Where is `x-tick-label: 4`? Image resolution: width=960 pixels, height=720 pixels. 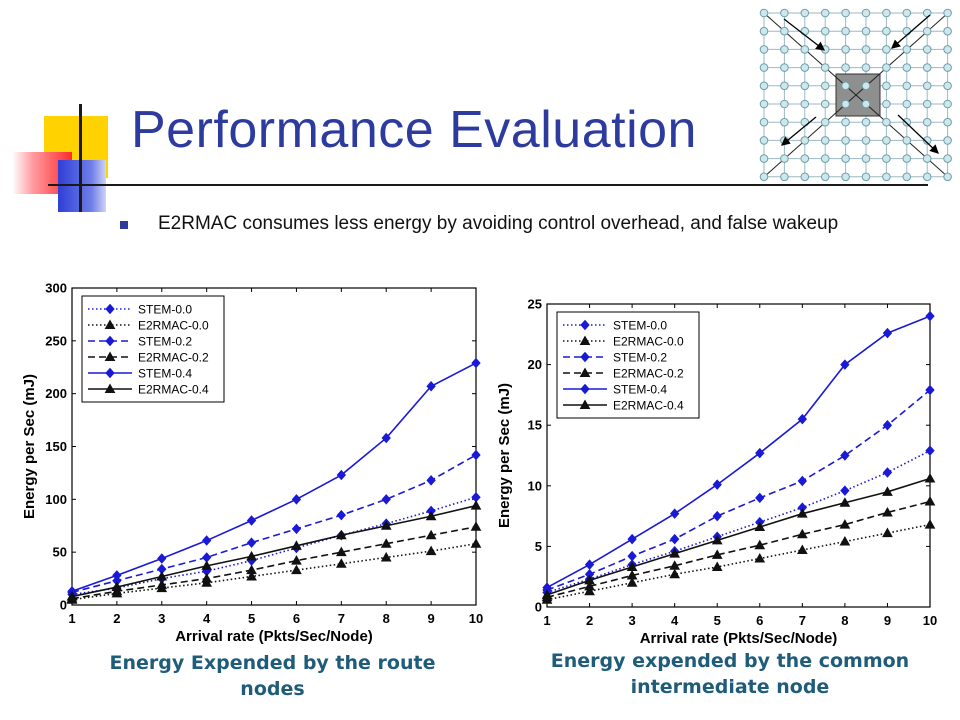 x-tick-label: 4 is located at coordinates (207, 618).